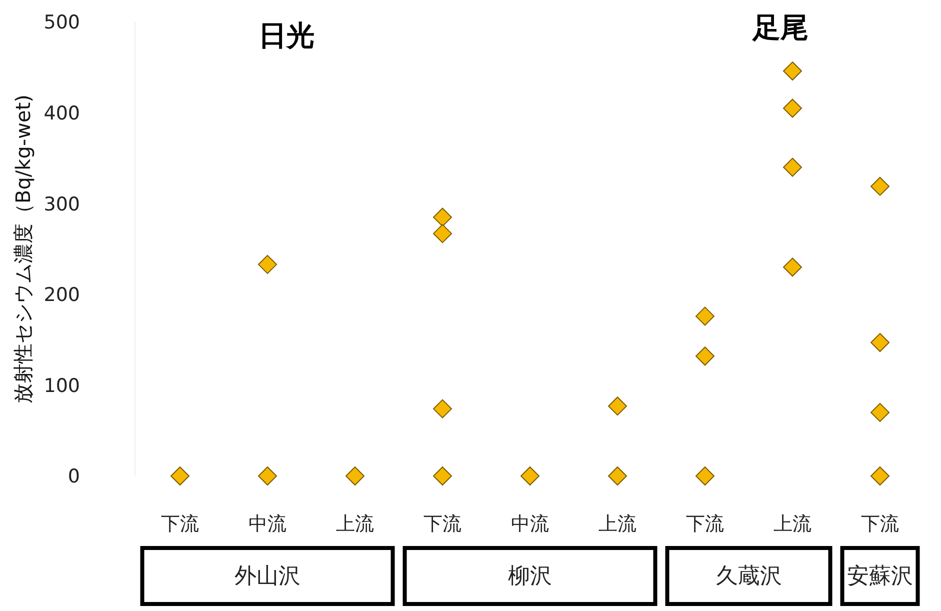 The height and width of the screenshot is (611, 941). I want to click on y-tick-label: 400, so click(62, 113).